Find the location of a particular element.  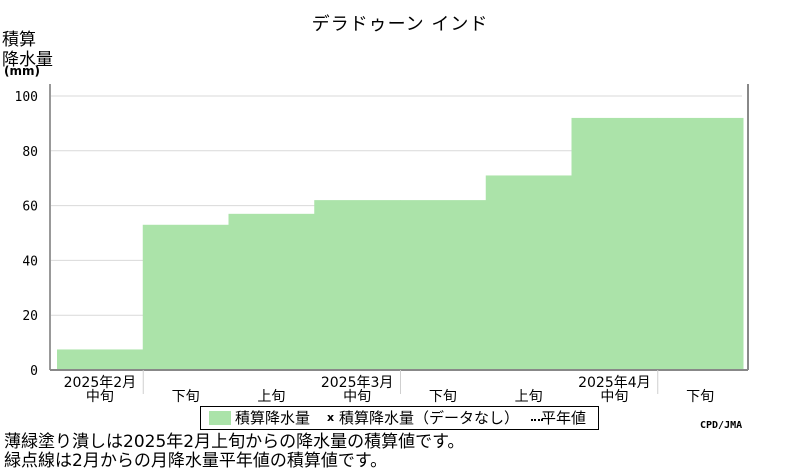

legend-swatch is located at coordinates (220, 418).